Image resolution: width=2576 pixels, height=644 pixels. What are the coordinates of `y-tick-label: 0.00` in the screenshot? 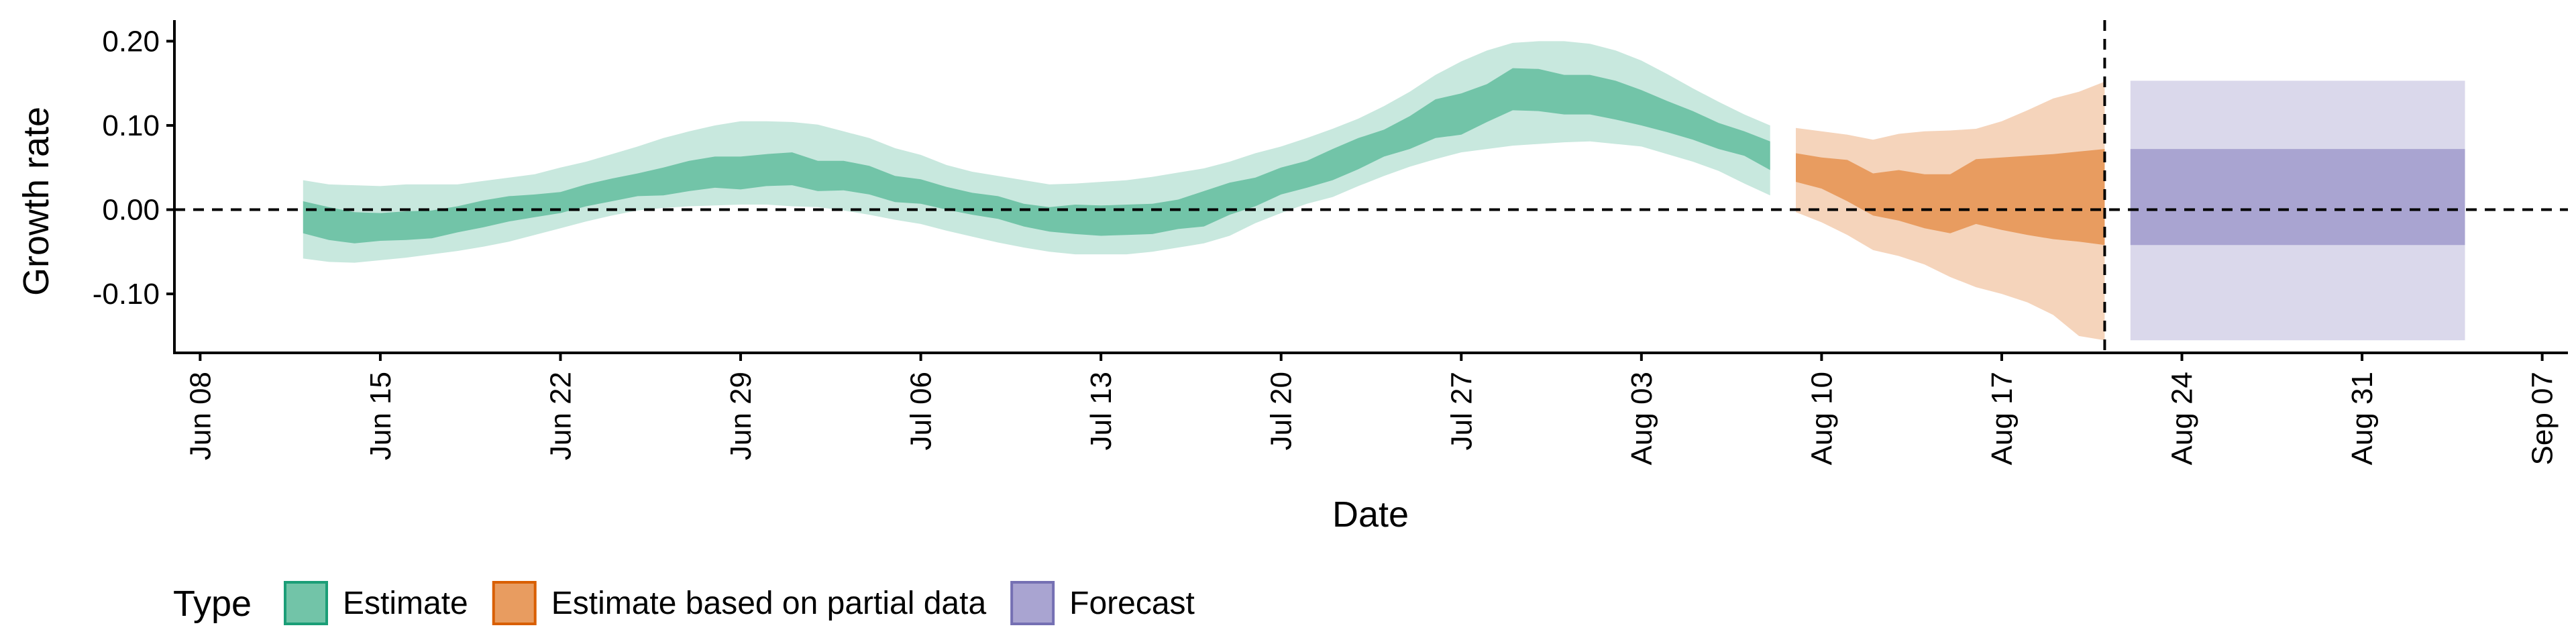 It's located at (131, 210).